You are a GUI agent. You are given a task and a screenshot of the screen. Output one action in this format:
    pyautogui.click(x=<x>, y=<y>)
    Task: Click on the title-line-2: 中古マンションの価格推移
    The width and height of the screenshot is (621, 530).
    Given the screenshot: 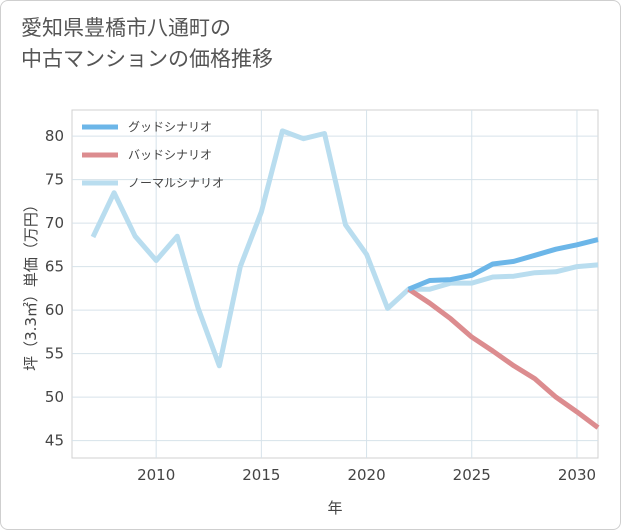 What is the action you would take?
    pyautogui.click(x=147, y=59)
    